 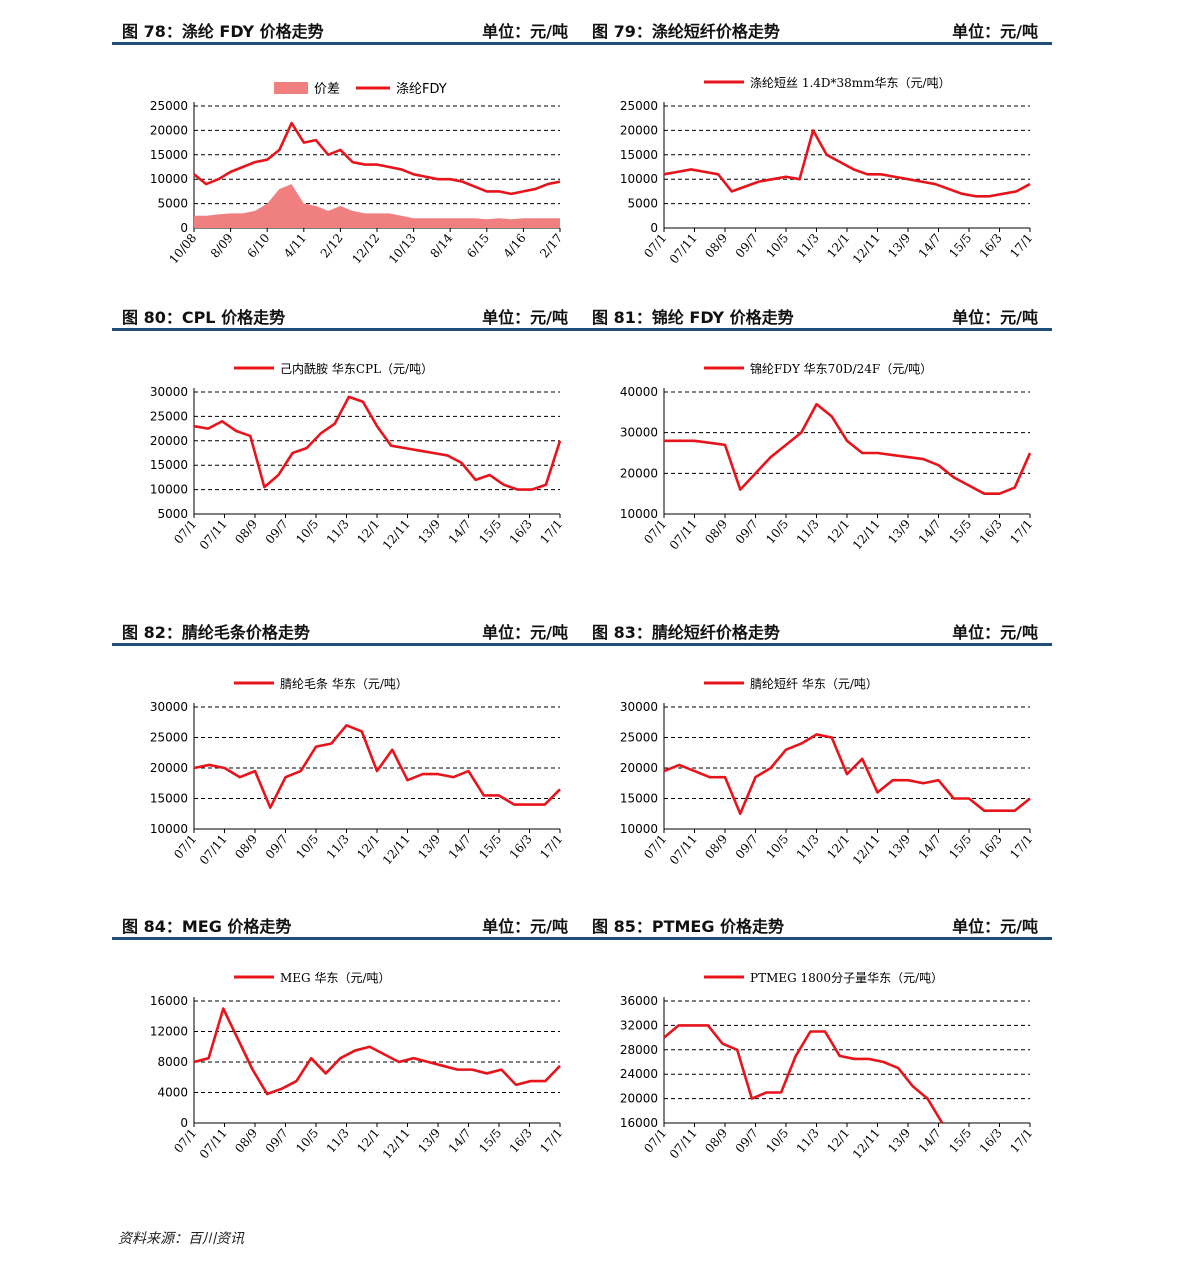 What do you see at coordinates (258, 246) in the screenshot?
I see `x-tick-label: 6/10` at bounding box center [258, 246].